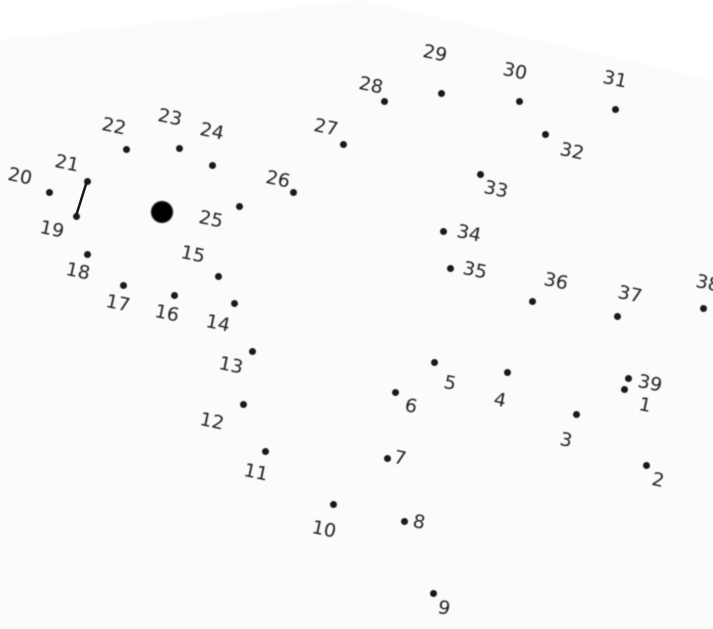 Image resolution: width=713 pixels, height=629 pixels. Describe the element at coordinates (630, 294) in the screenshot. I see `dot-number-37: 37` at that location.